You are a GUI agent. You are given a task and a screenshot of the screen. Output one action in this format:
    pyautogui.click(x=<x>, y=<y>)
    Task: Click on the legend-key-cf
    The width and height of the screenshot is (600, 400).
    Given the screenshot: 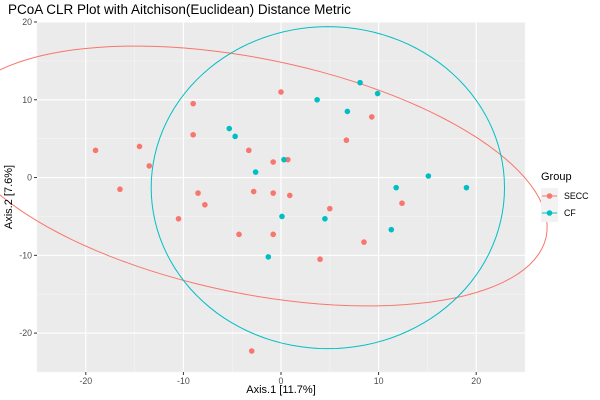 What is the action you would take?
    pyautogui.click(x=549, y=213)
    